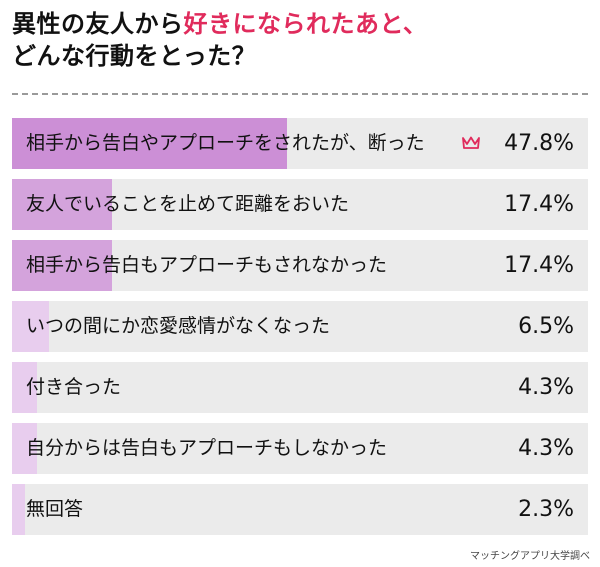  Describe the element at coordinates (300, 509) in the screenshot. I see `bar-row: 無回答 2.3%` at that location.